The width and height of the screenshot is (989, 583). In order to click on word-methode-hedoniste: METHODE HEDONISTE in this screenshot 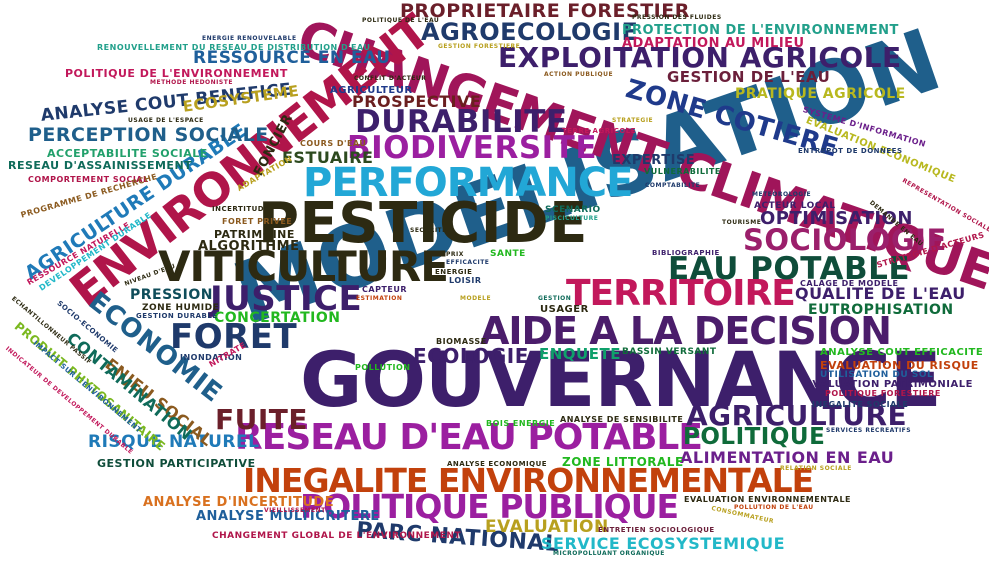, I will do `click(191, 82)`.